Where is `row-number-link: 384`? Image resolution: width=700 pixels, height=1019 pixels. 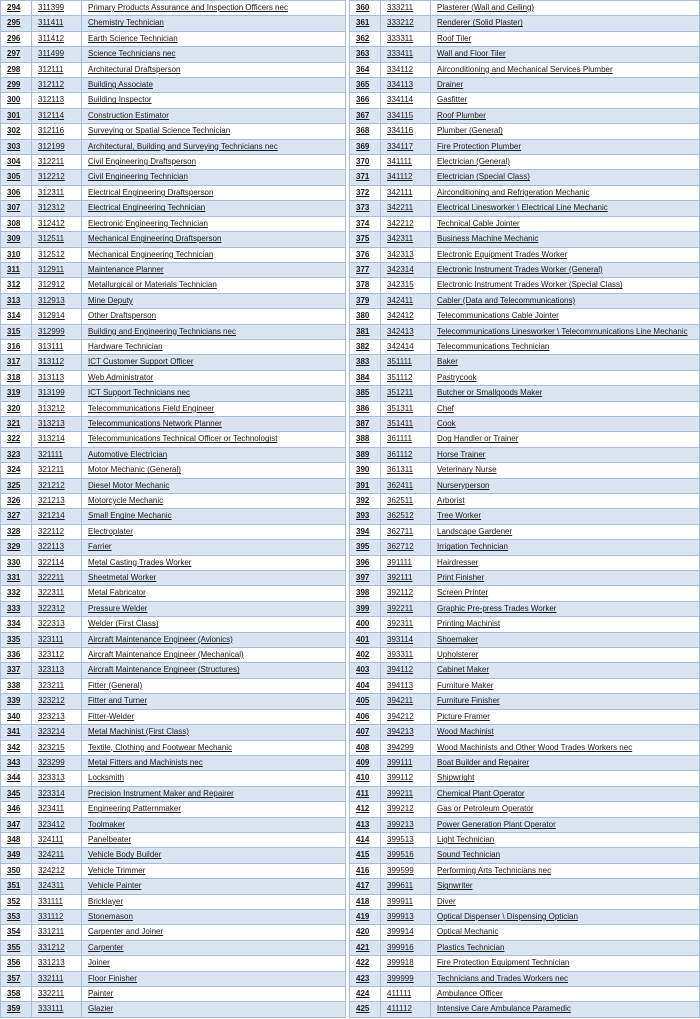
row-number-link: 384 is located at coordinates (363, 377).